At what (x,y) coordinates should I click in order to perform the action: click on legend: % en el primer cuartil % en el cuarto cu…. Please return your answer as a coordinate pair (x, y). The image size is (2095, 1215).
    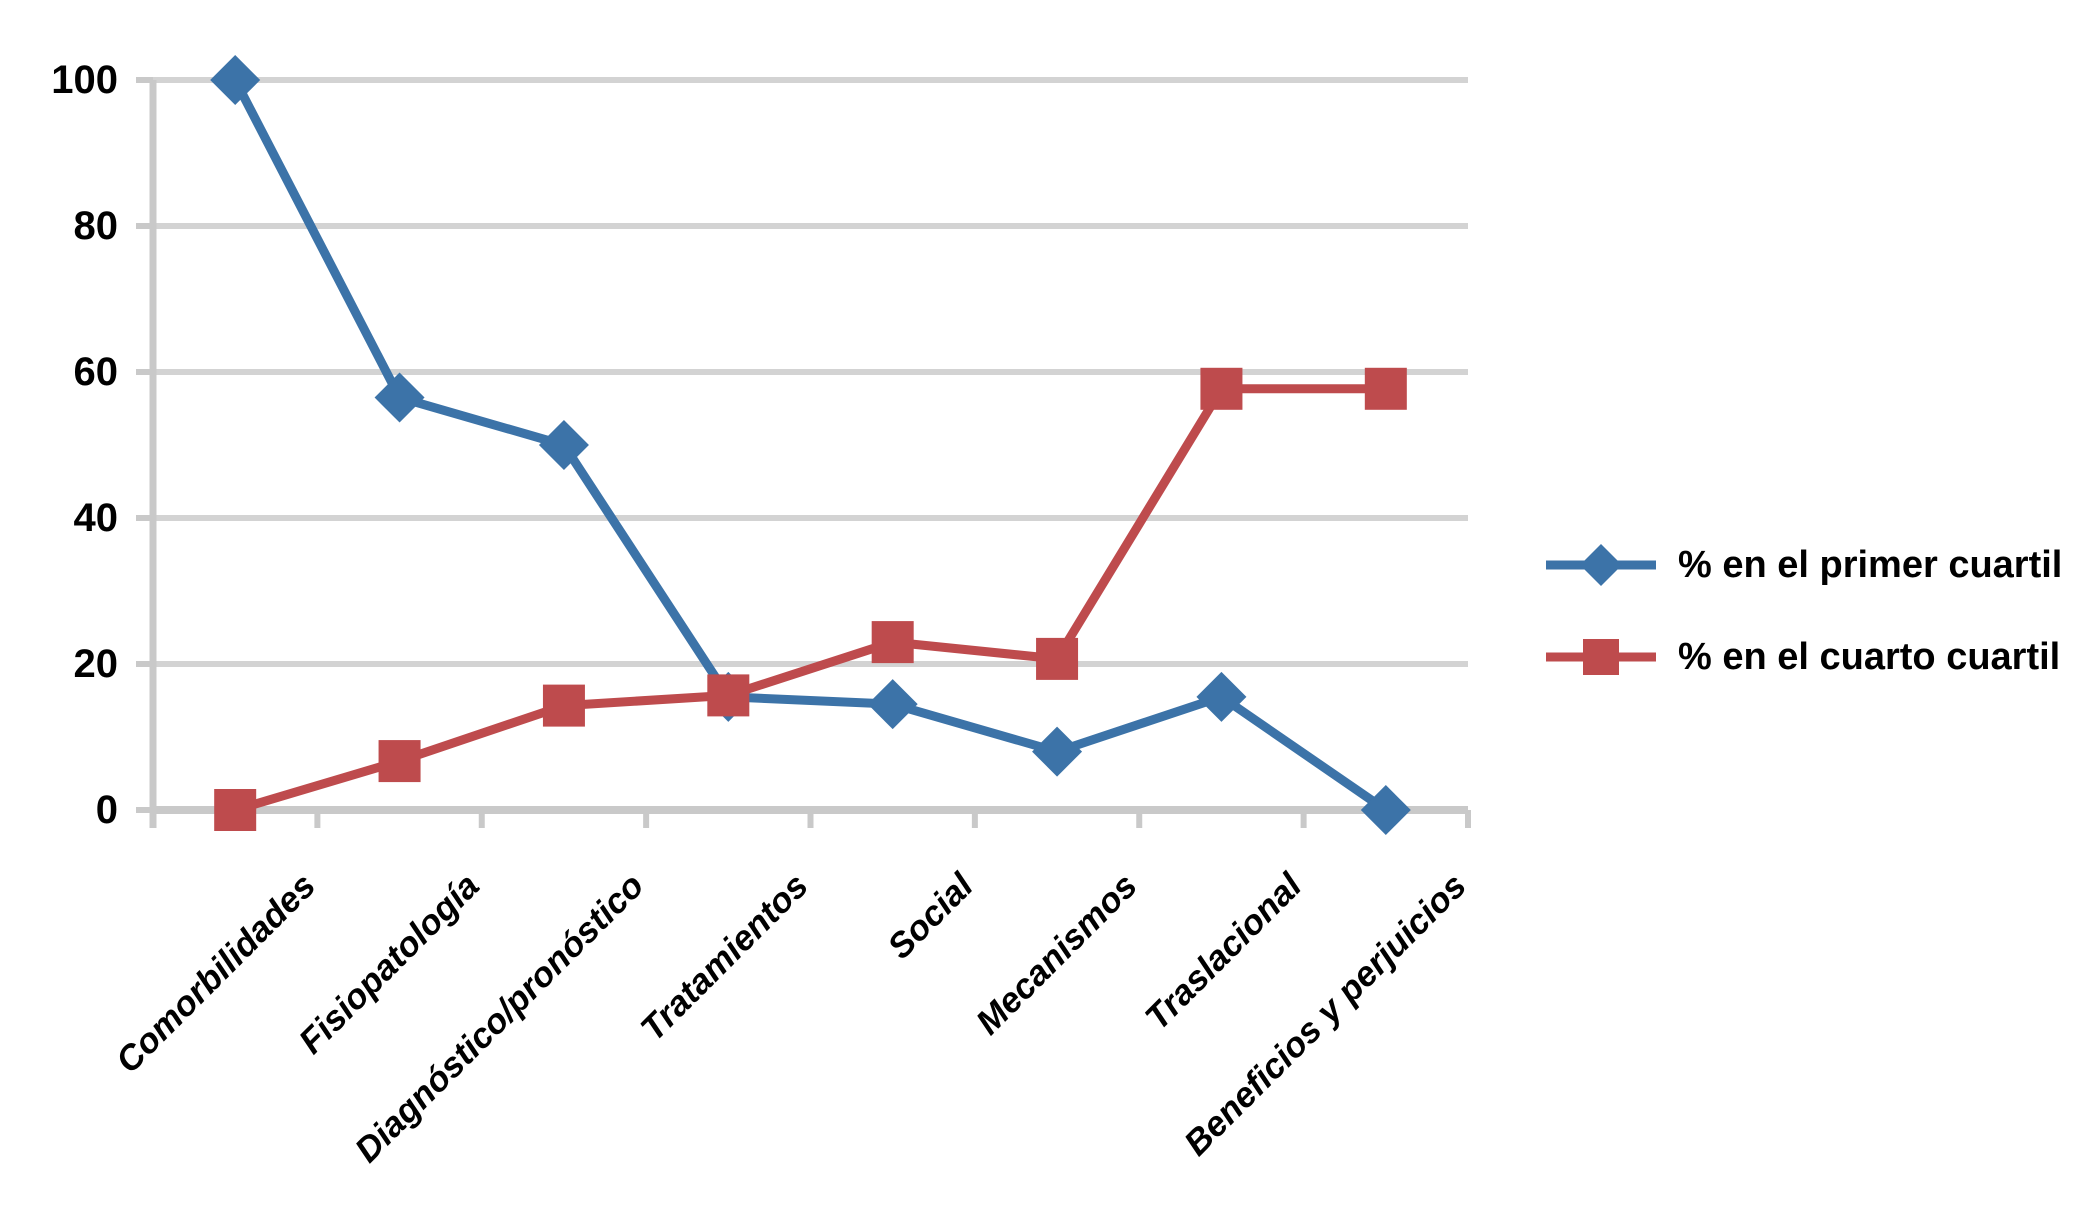
    Looking at the image, I should click on (1804, 611).